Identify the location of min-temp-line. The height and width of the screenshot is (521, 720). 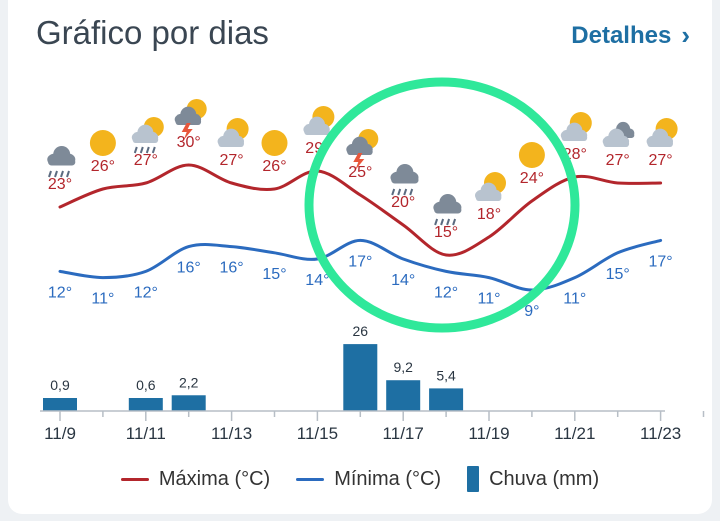
(360, 265).